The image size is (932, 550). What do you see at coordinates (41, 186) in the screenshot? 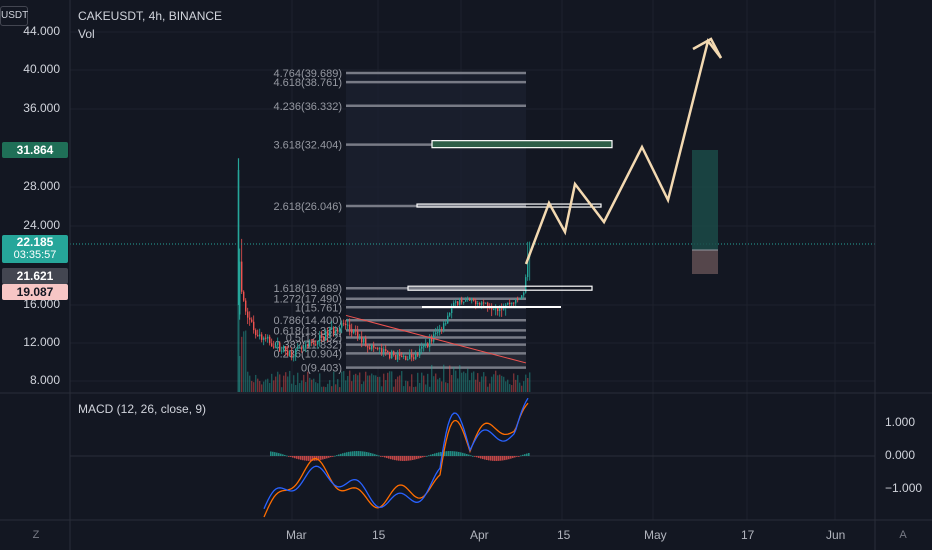
I see `price-tick-label: 28.000` at bounding box center [41, 186].